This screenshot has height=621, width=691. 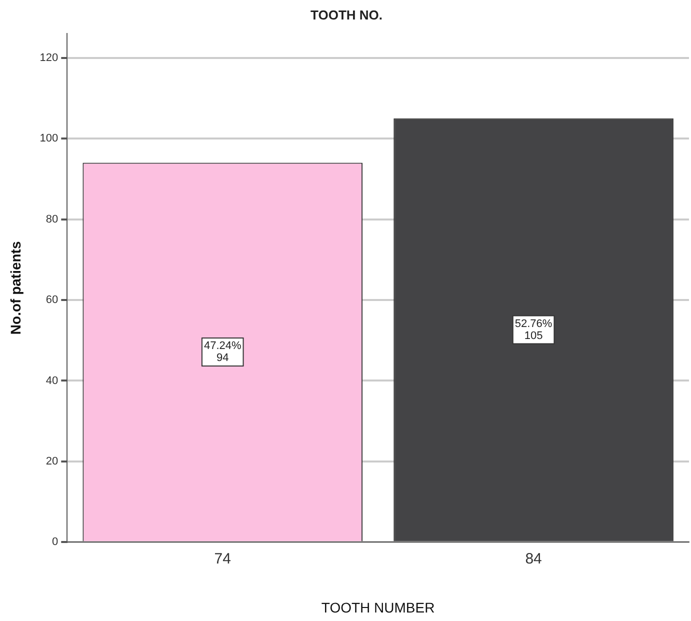 What do you see at coordinates (52, 300) in the screenshot?
I see `y-tick-label: 60` at bounding box center [52, 300].